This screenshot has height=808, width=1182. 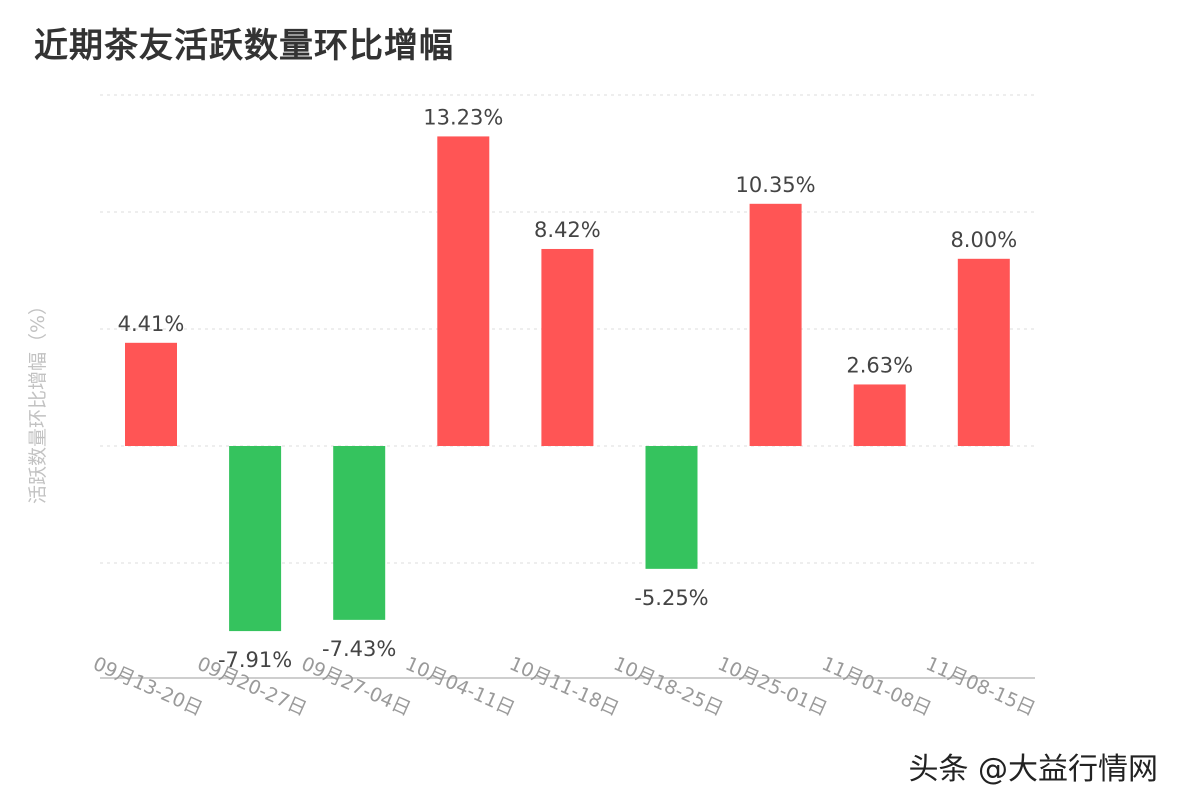 I want to click on data-label-3: -7.43%, so click(x=359, y=649).